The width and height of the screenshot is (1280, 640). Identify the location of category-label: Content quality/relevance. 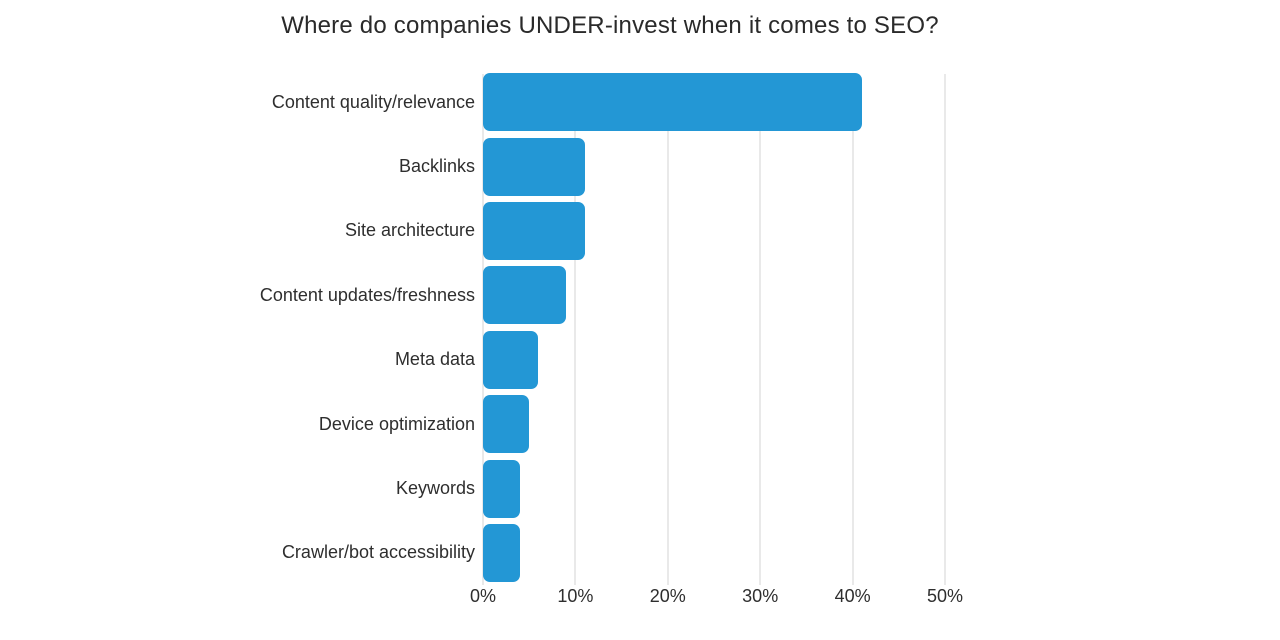
(373, 101).